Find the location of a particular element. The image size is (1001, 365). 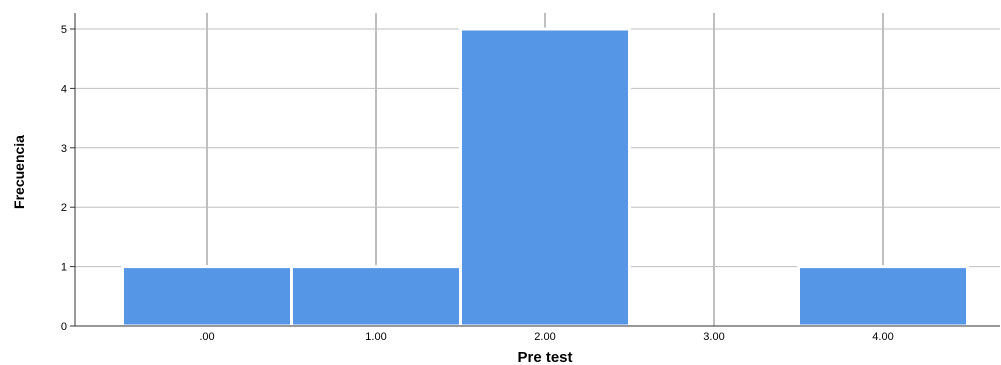

y-tick-label: 0 is located at coordinates (64, 327).